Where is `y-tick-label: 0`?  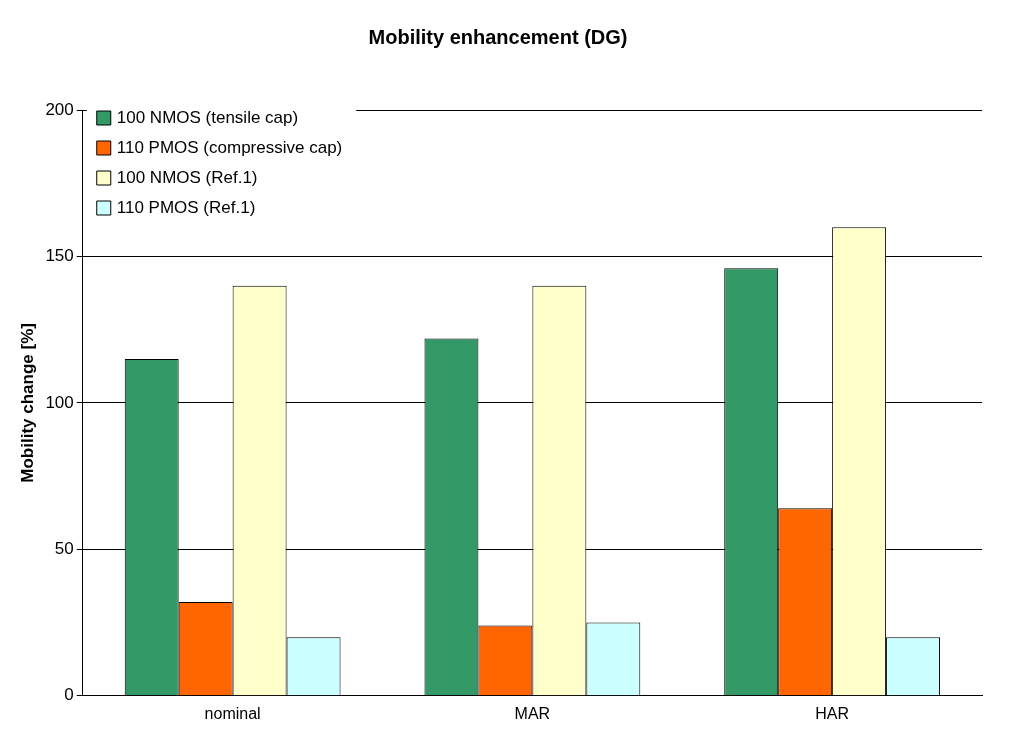
y-tick-label: 0 is located at coordinates (69, 695).